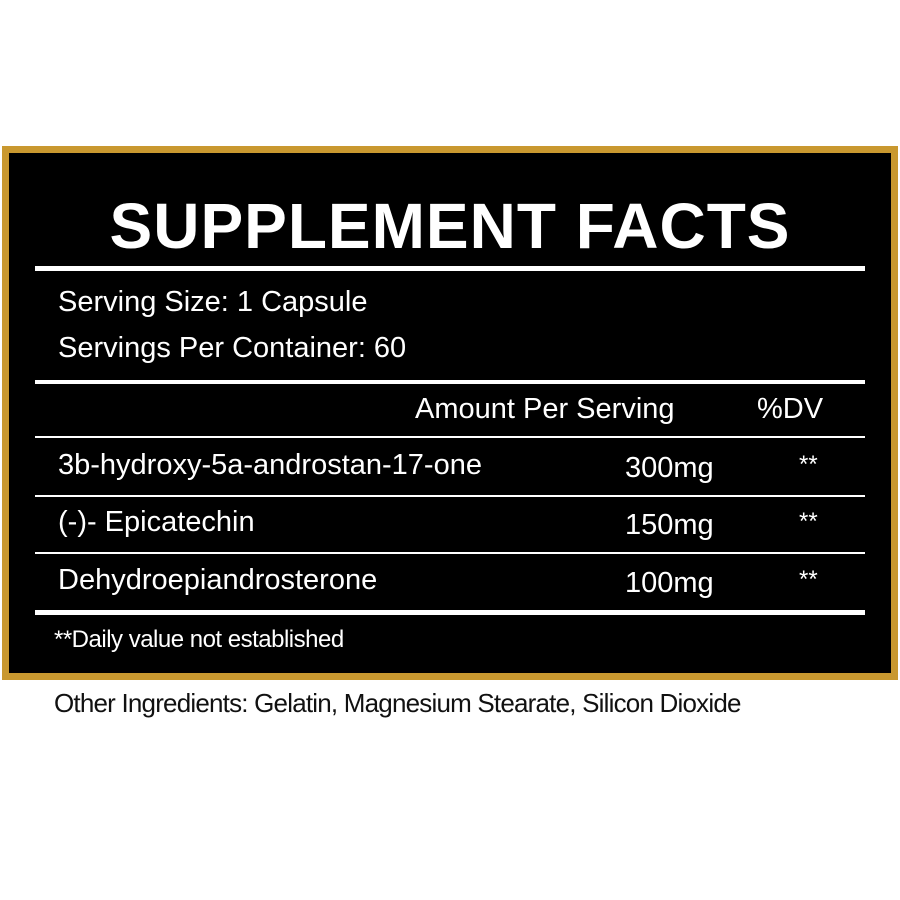 The width and height of the screenshot is (900, 900). What do you see at coordinates (545, 409) in the screenshot?
I see `amount-header: Amount Per Serving` at bounding box center [545, 409].